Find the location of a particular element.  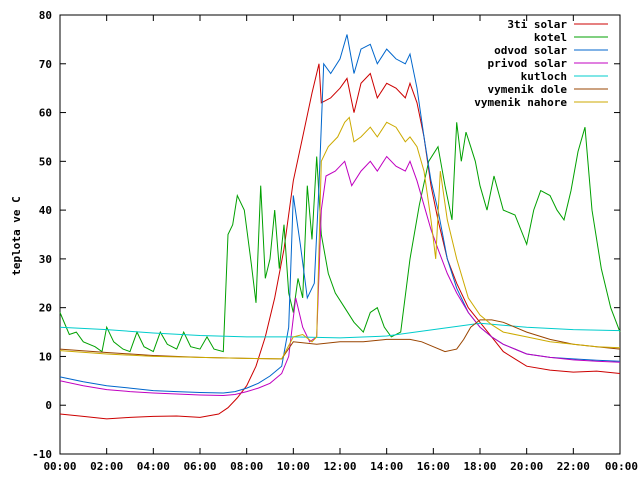

y-axis-label: teplota ve C is located at coordinates (16, 235).